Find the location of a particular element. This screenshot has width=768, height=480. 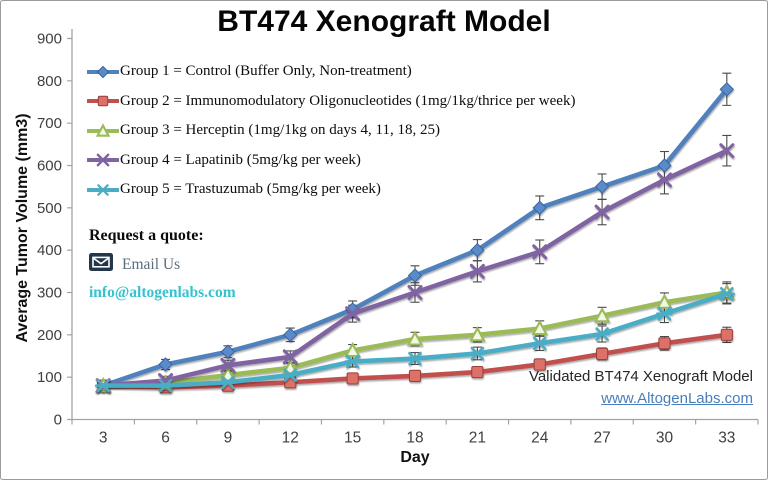

y-tick-label: 700 is located at coordinates (49, 123).